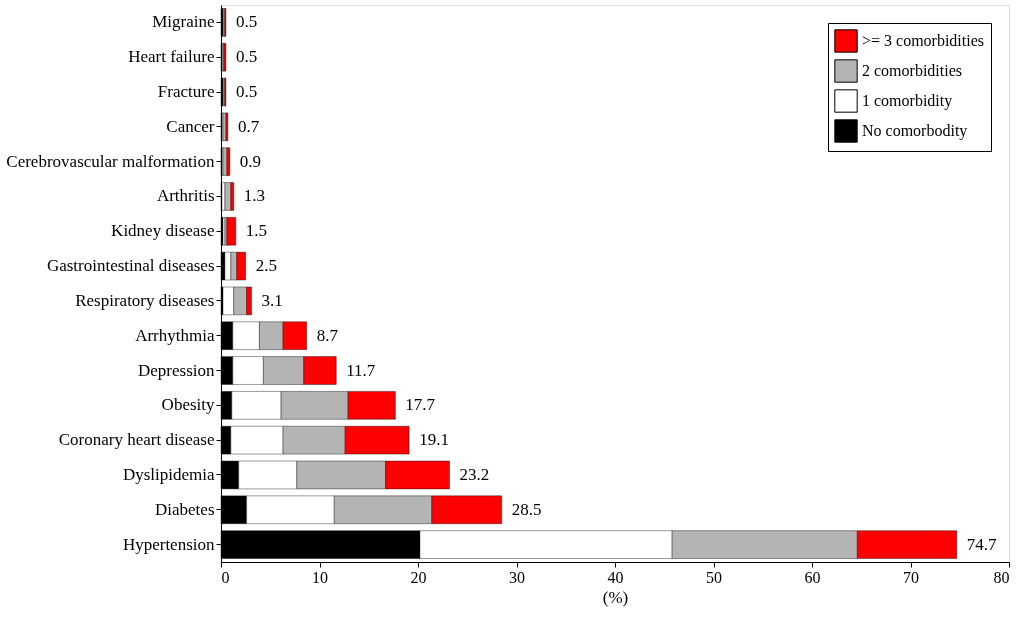  I want to click on y-tick-label: Kidney disease, so click(163, 231).